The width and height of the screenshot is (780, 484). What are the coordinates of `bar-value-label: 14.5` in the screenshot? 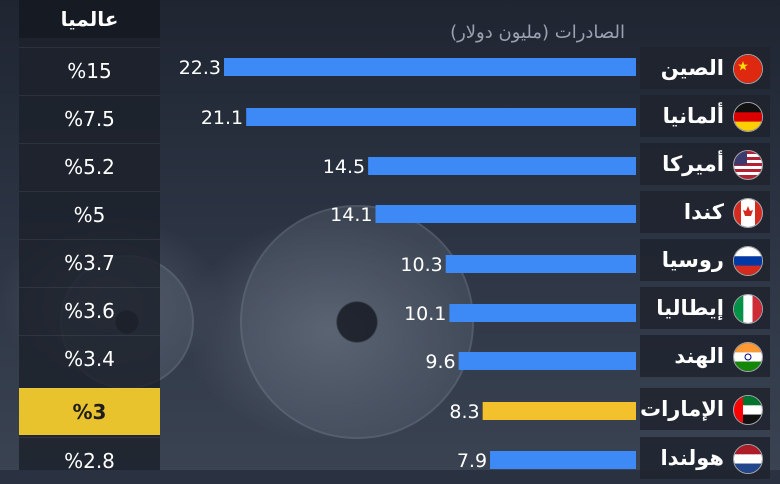 It's located at (344, 167).